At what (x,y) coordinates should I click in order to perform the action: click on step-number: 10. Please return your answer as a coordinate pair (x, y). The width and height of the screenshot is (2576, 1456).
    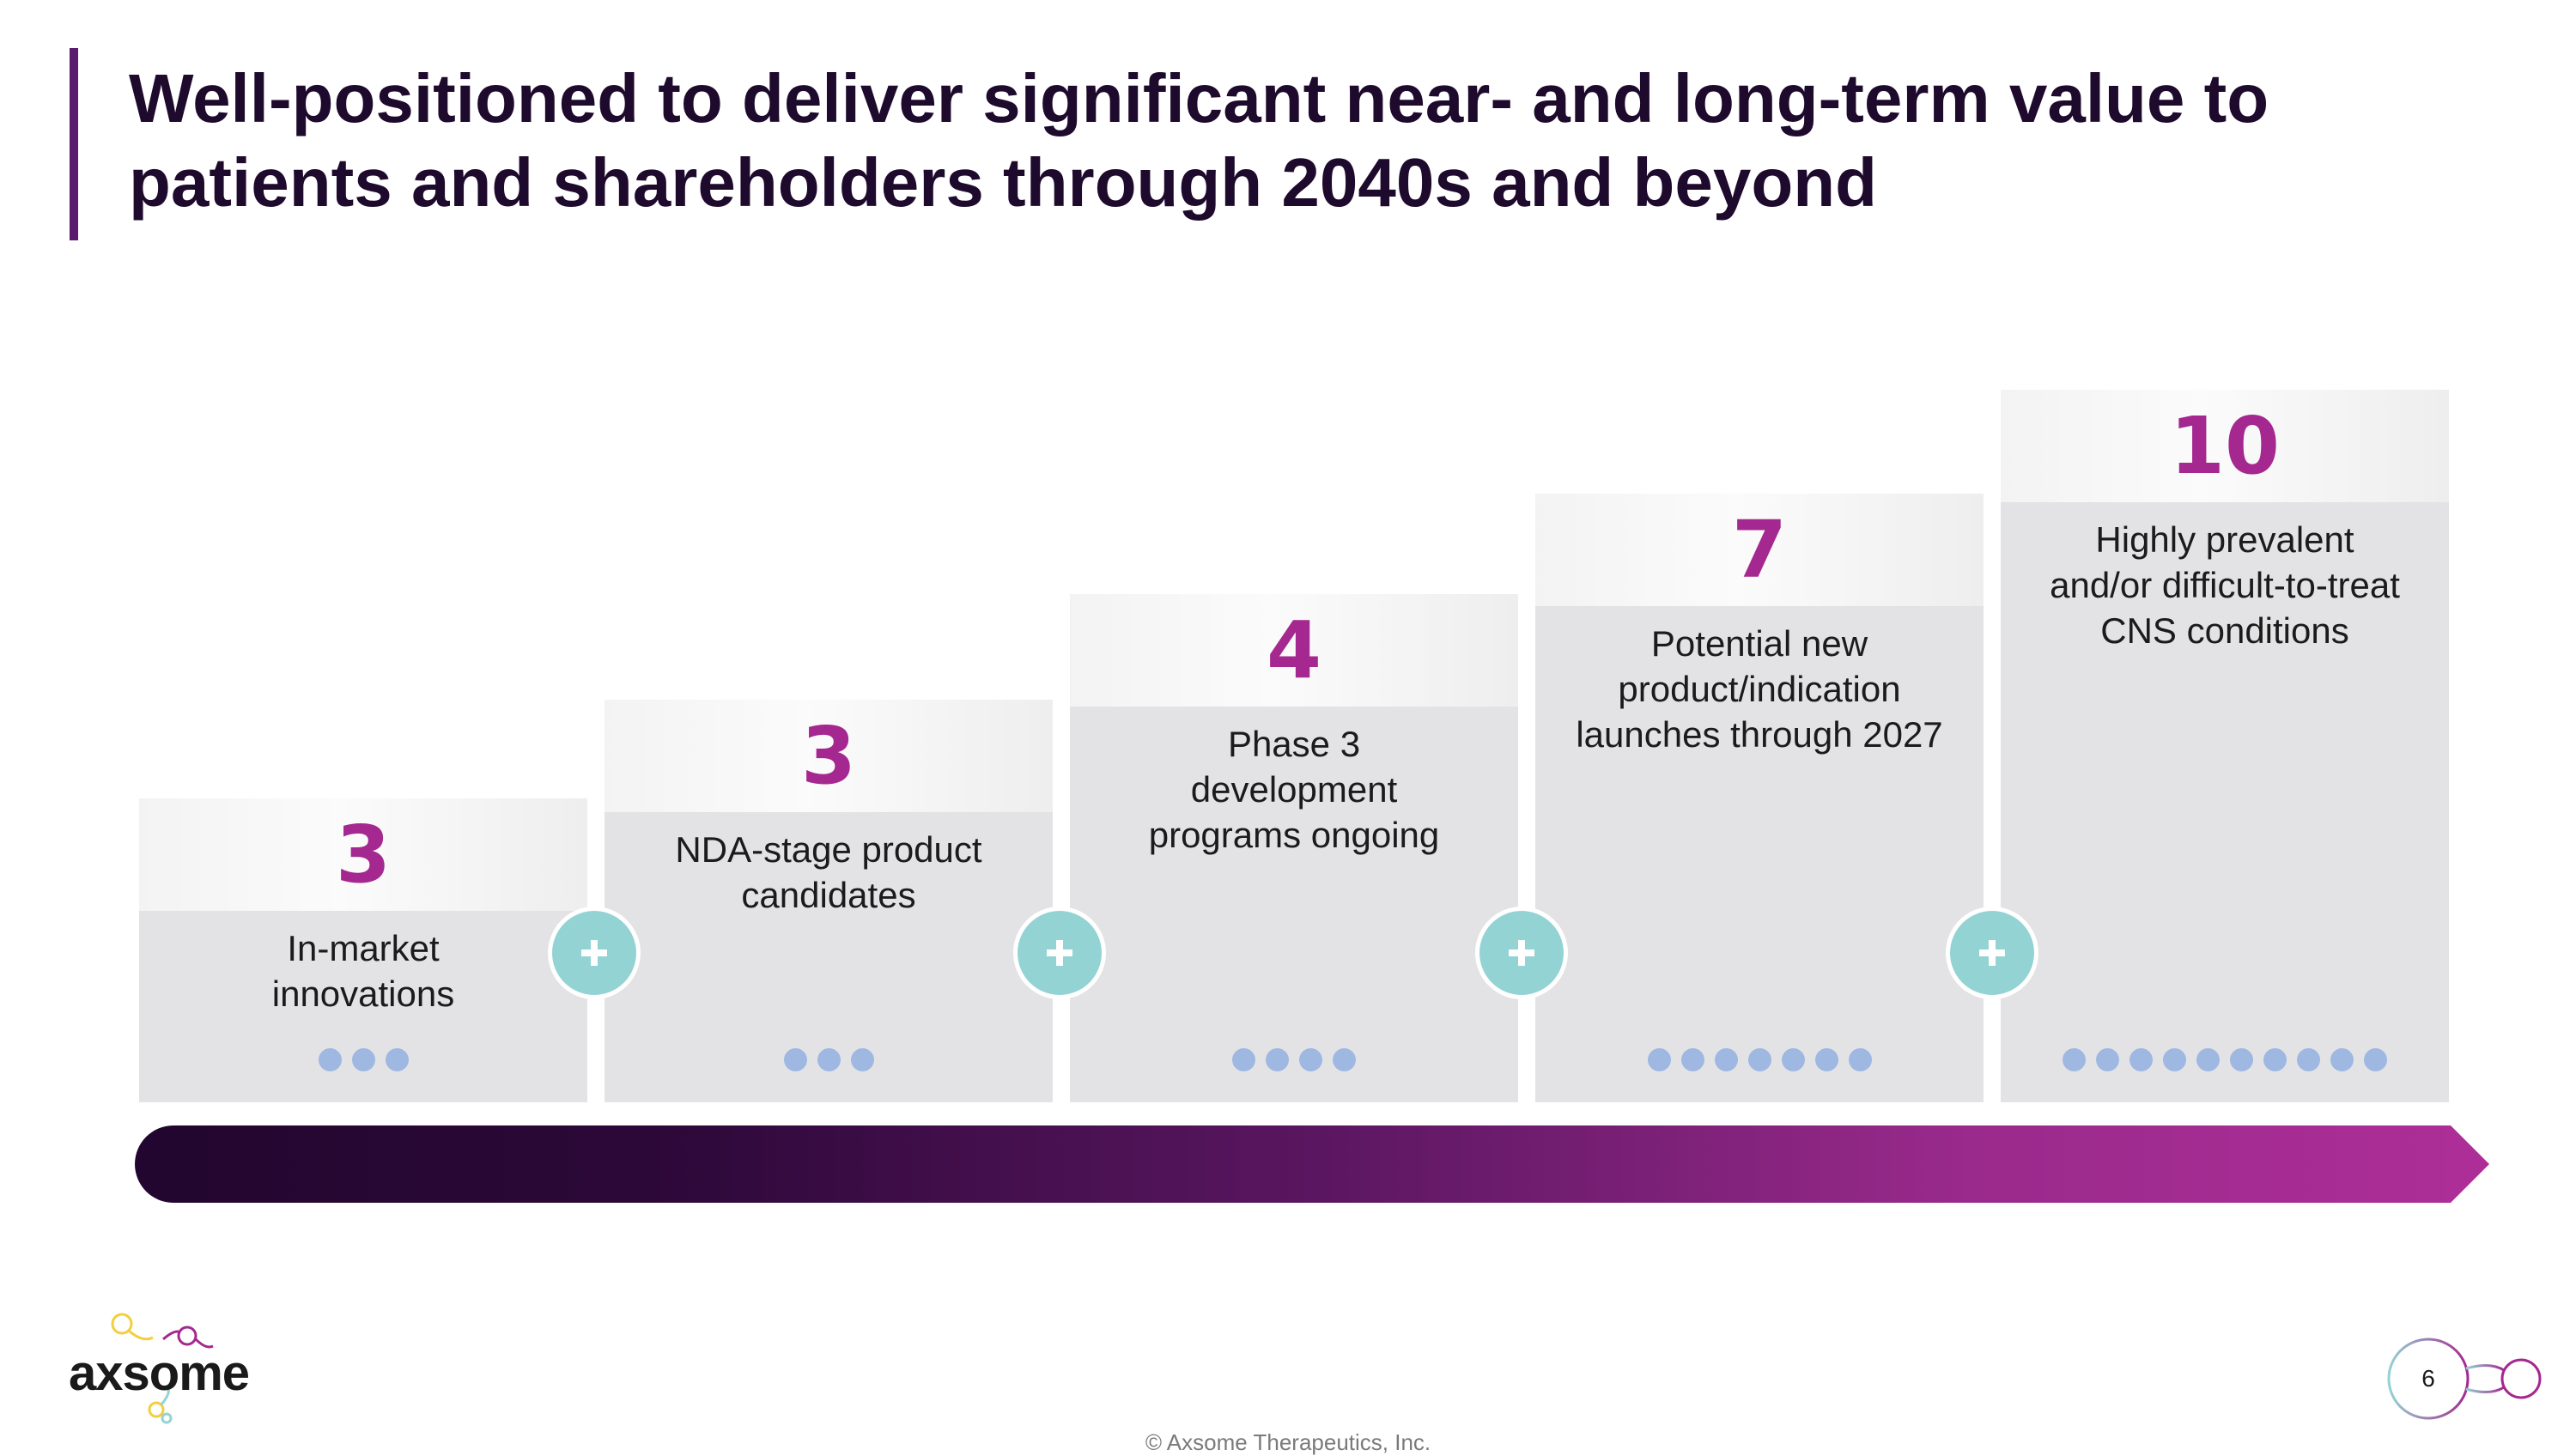
    Looking at the image, I should click on (2225, 446).